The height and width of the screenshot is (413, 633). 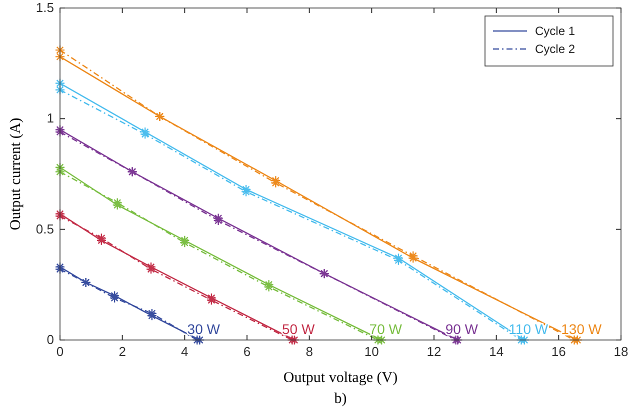 I want to click on x-tick-label: 0, so click(x=60, y=351).